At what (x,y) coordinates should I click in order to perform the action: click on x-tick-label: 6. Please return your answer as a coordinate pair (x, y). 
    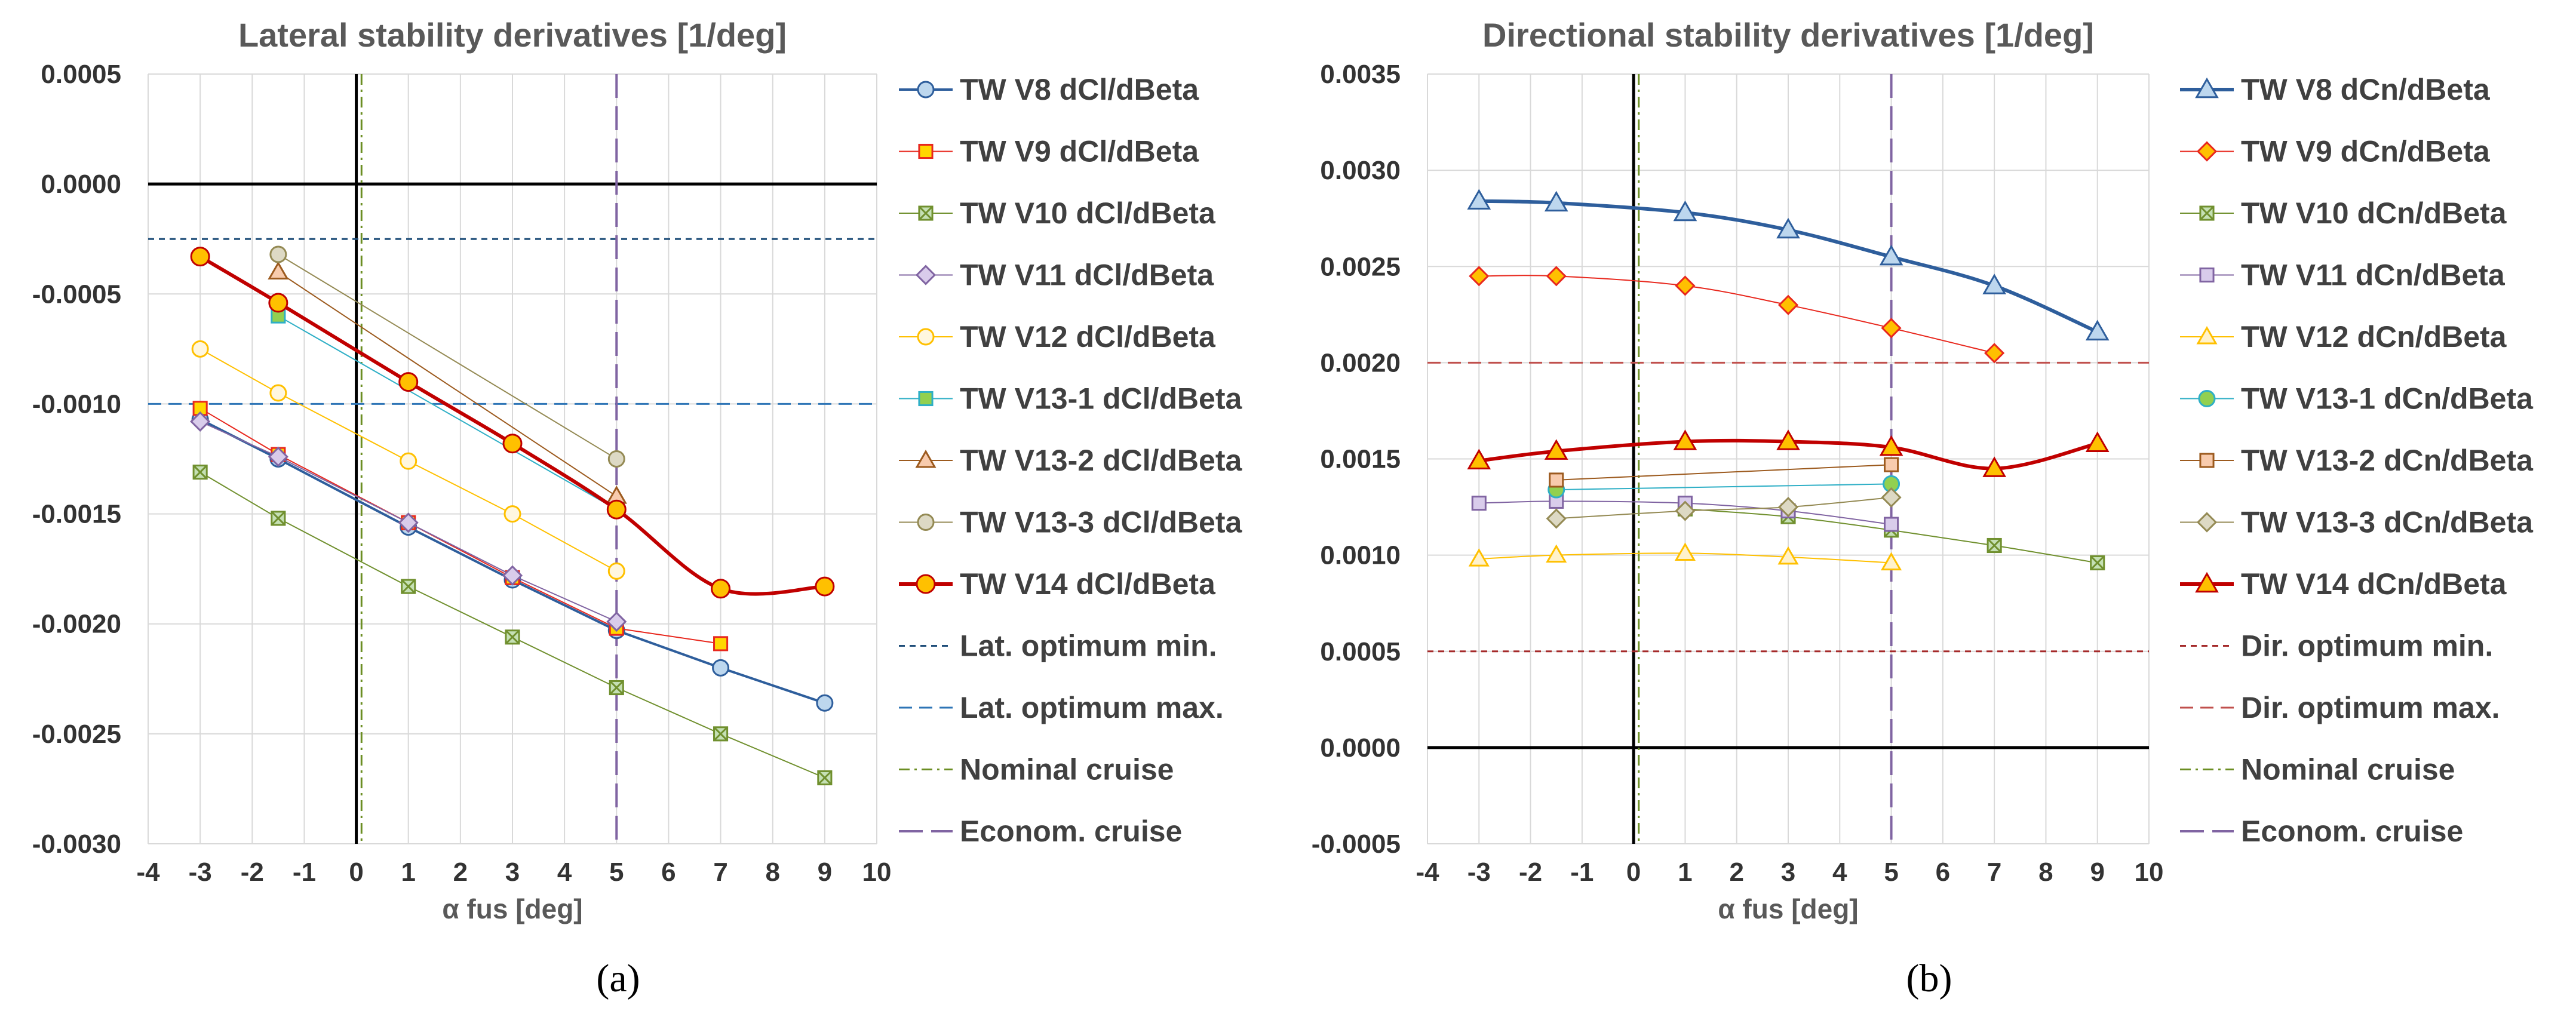
    Looking at the image, I should click on (1943, 872).